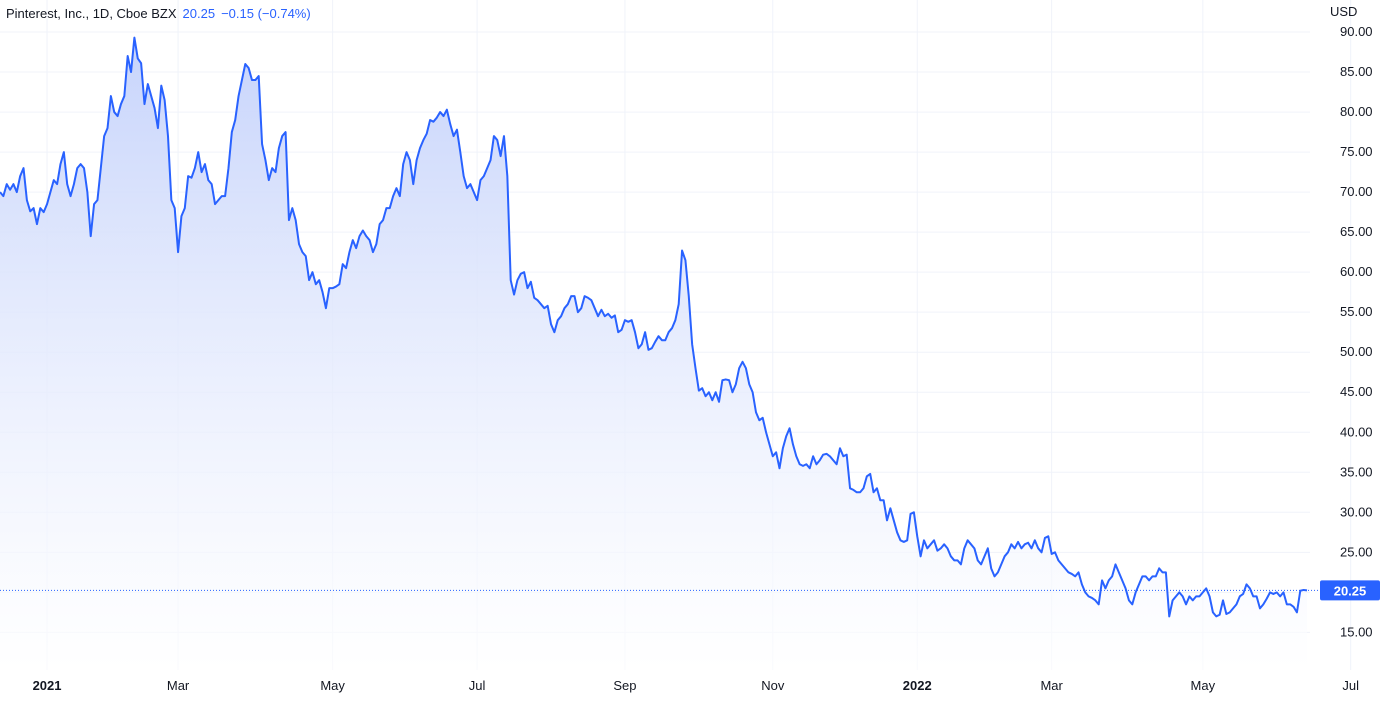 The height and width of the screenshot is (701, 1385). Describe the element at coordinates (91, 13) in the screenshot. I see `symbol-label: Pinterest, Inc., 1D, Cboe BZX` at that location.